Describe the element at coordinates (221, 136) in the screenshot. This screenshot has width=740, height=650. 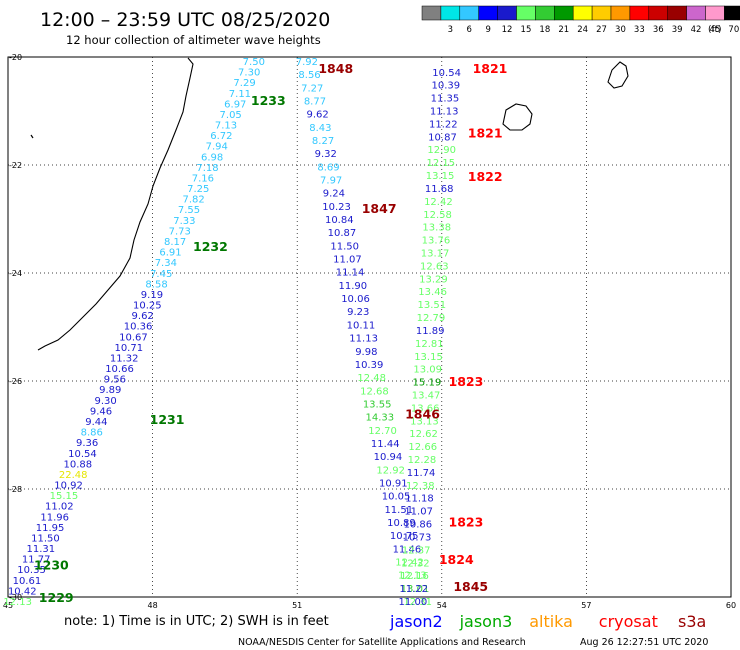
I see `wave-height-label: 6.72` at that location.